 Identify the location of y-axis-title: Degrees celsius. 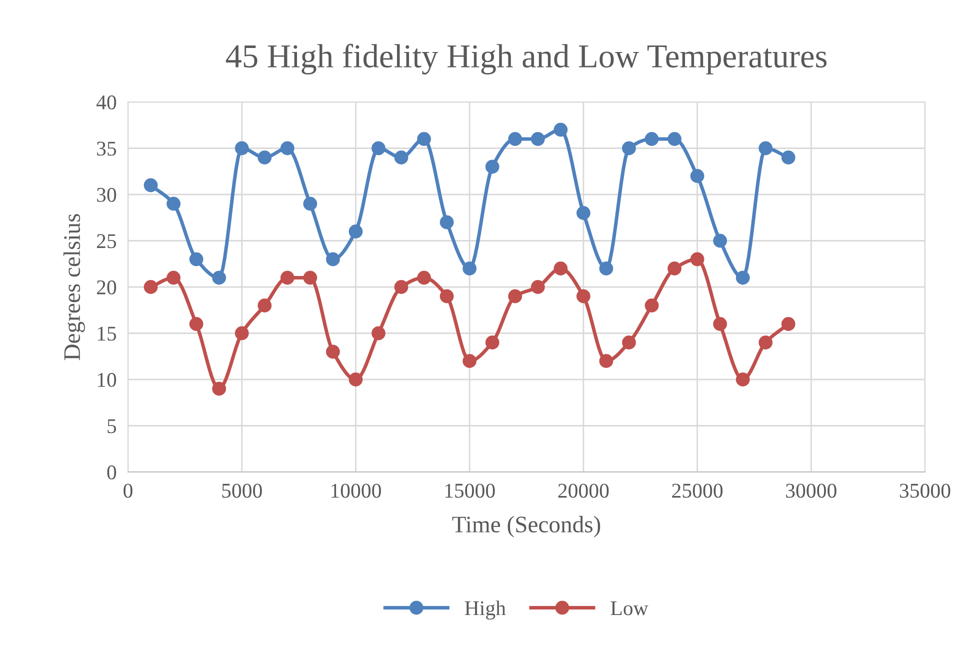
(74, 287).